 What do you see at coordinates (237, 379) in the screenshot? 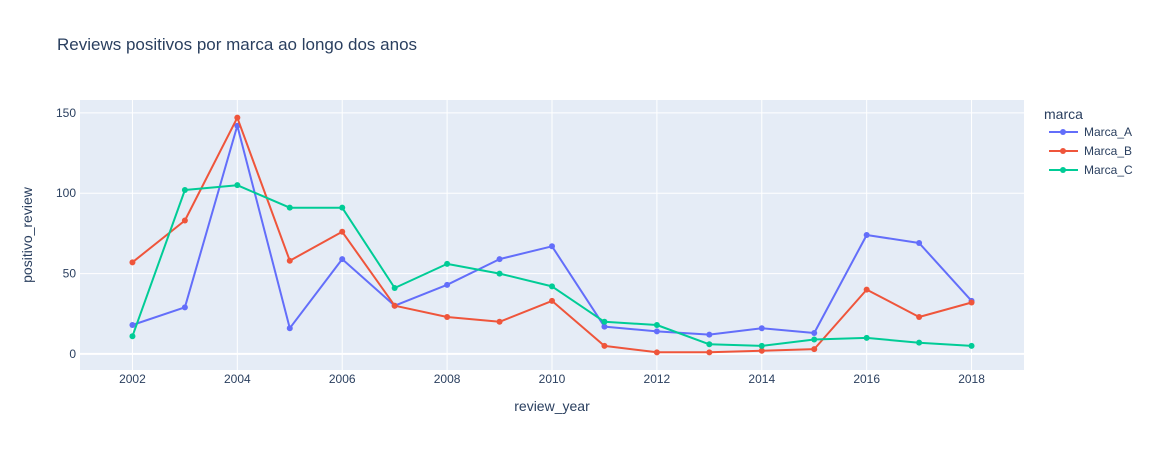
I see `x-tick-label: 2004` at bounding box center [237, 379].